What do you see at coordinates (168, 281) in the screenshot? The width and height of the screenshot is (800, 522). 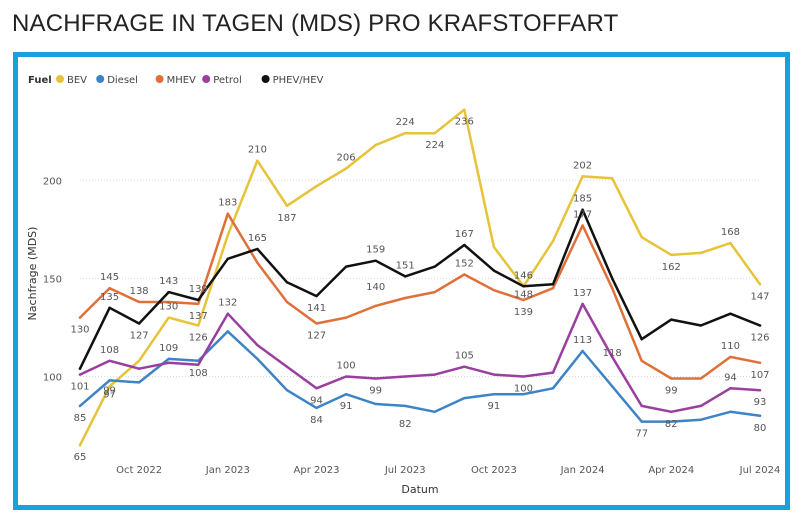 I see `data-label-phev-hev: 143` at bounding box center [168, 281].